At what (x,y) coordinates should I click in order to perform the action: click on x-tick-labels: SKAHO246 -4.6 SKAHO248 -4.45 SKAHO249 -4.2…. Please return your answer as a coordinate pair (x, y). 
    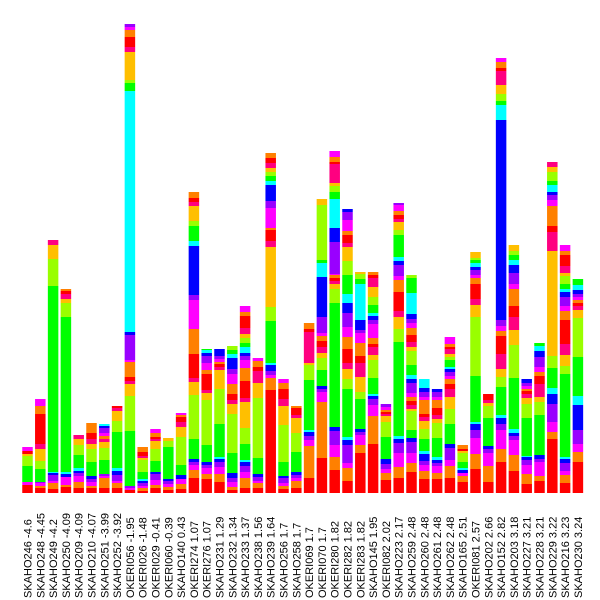
    Looking at the image, I should click on (304, 555).